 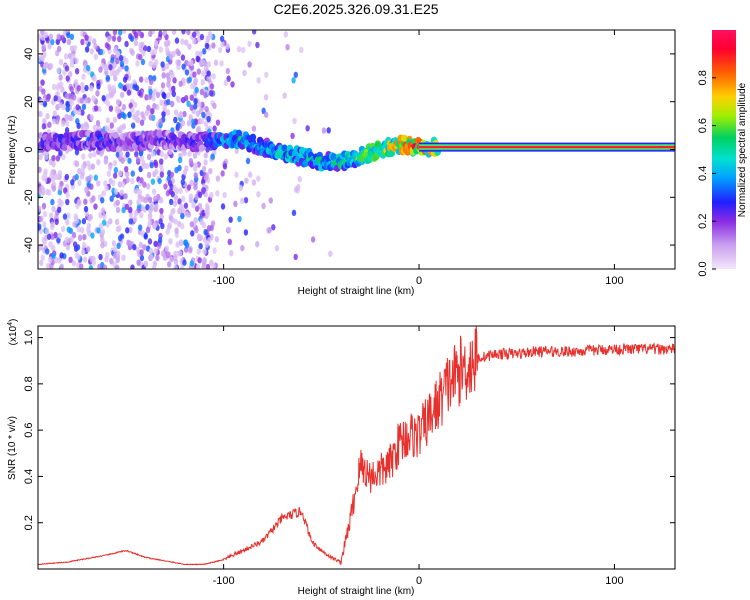 I want to click on y-tick-label: 40, so click(x=29, y=54).